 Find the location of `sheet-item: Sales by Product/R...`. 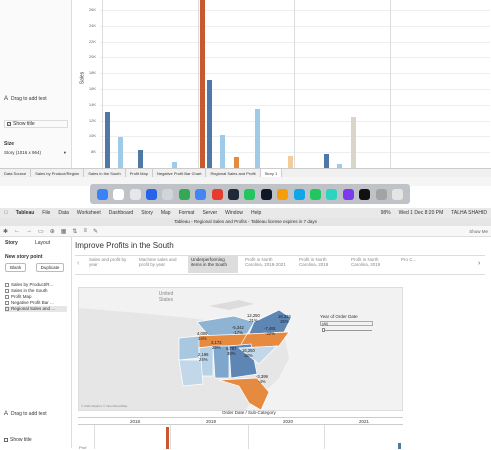

sheet-item: Sales by Product/R... is located at coordinates (36, 285).